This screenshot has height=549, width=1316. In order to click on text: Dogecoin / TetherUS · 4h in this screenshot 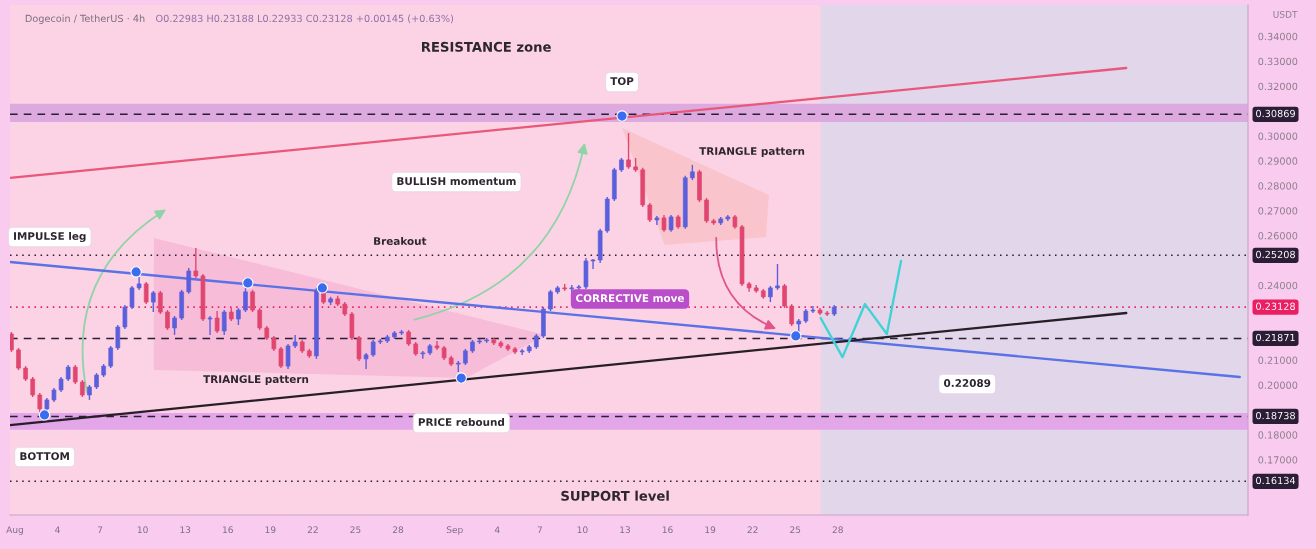, I will do `click(85, 19)`.